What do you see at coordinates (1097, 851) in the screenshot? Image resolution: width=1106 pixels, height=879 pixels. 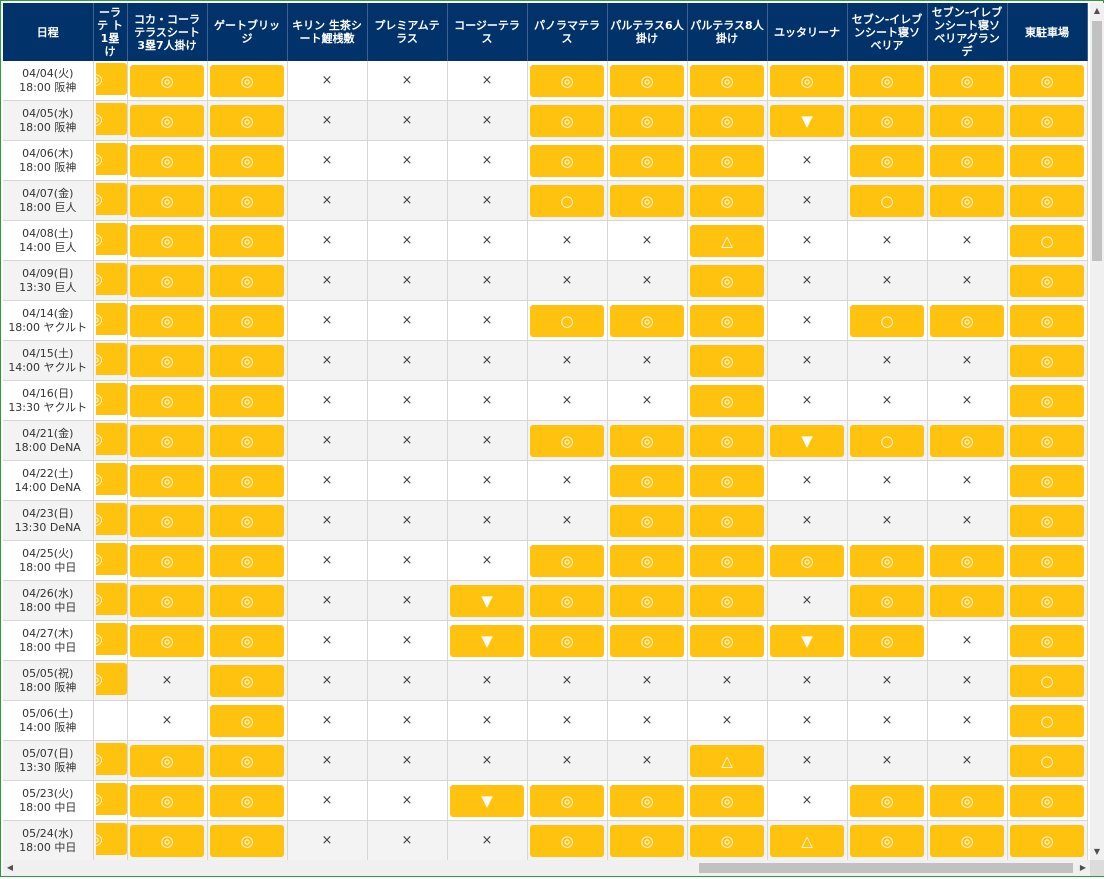 I see `scroll-down-arrow-icon: ▼` at bounding box center [1097, 851].